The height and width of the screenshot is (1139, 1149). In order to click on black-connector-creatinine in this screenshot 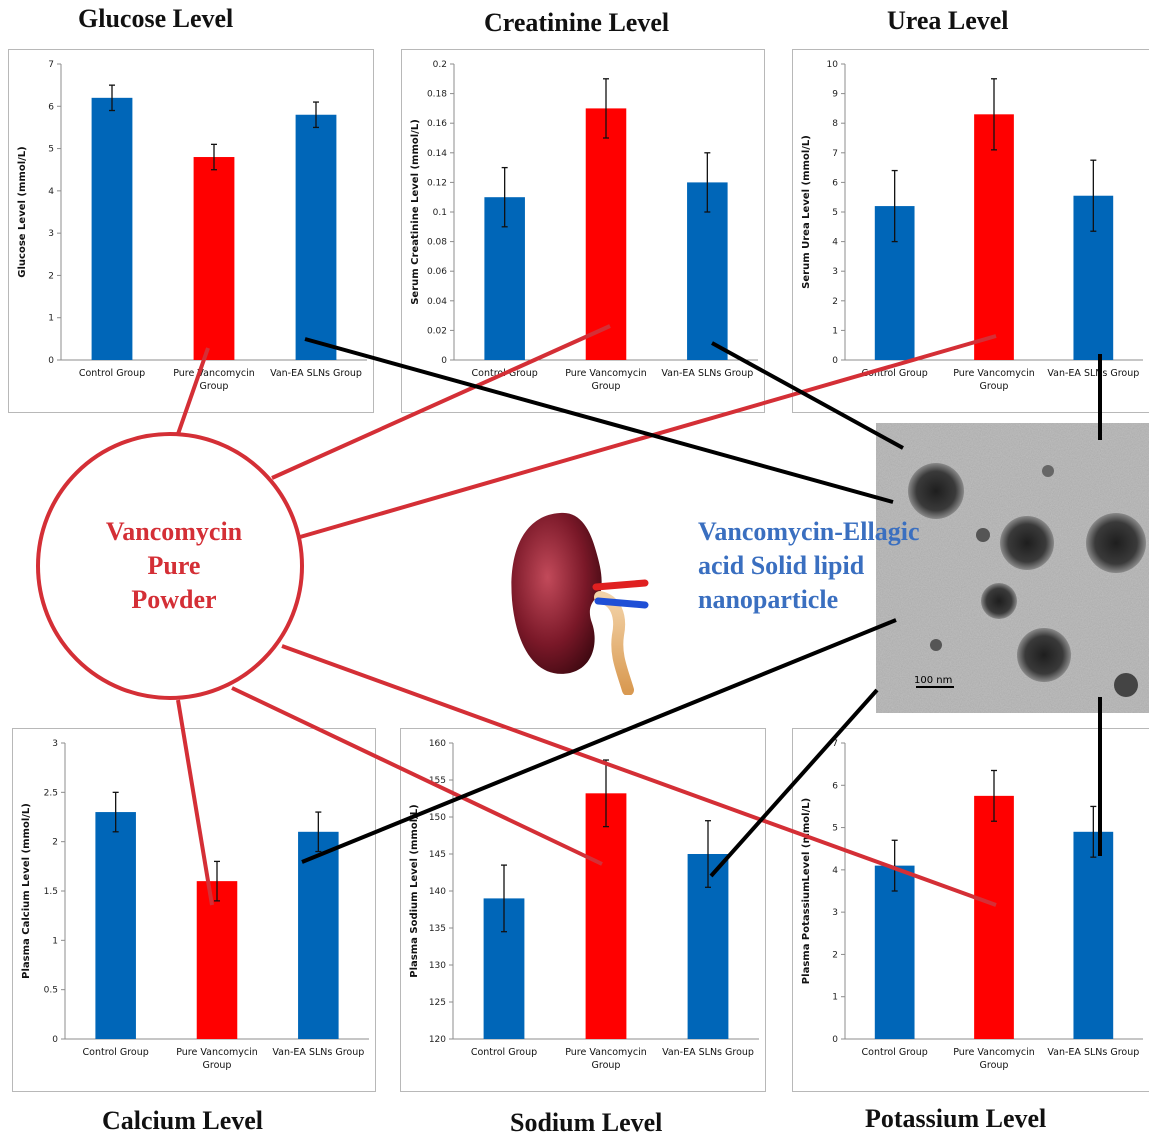, I will do `click(807, 395)`.